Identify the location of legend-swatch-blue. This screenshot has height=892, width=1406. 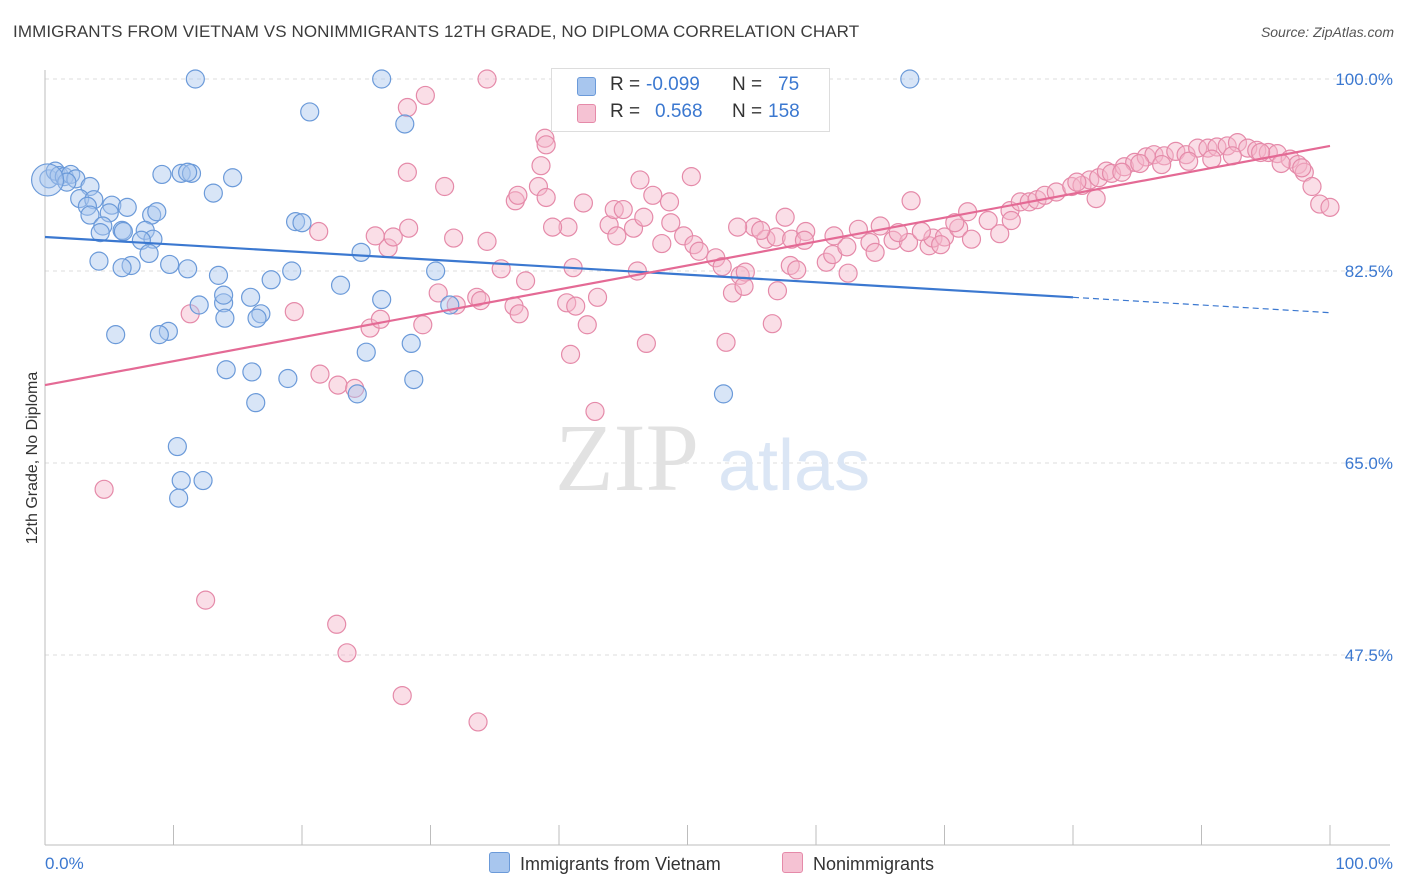
(586, 86).